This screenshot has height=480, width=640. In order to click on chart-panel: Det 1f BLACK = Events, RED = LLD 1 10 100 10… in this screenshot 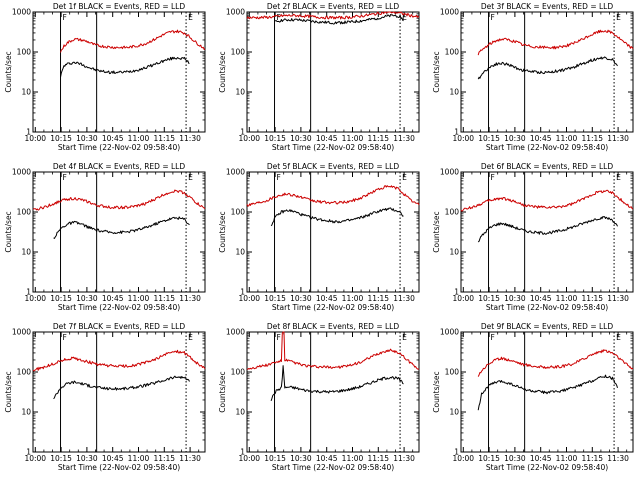, I will do `click(105, 77)`.